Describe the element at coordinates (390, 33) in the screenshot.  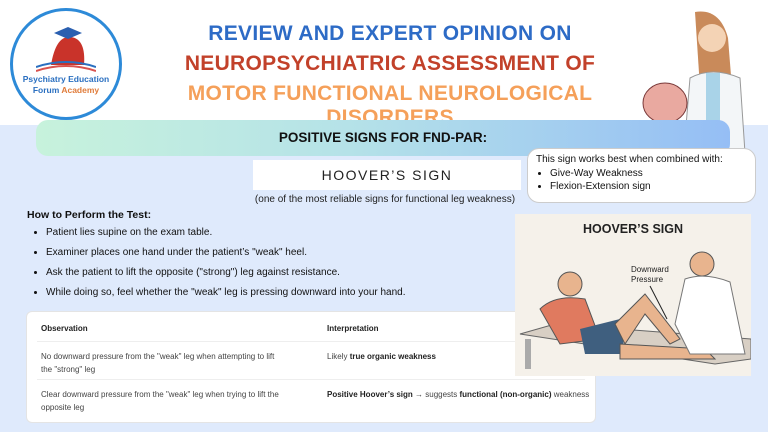
I see `title-line-1: REVIEW AND EXPERT OPINION ON` at that location.